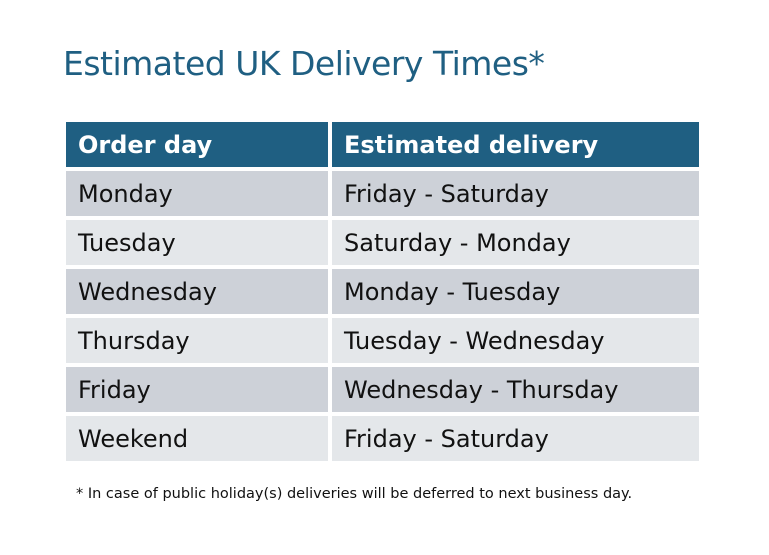 This screenshot has height=555, width=769. I want to click on delivery-cell: Tuesday - Wednesday, so click(515, 340).